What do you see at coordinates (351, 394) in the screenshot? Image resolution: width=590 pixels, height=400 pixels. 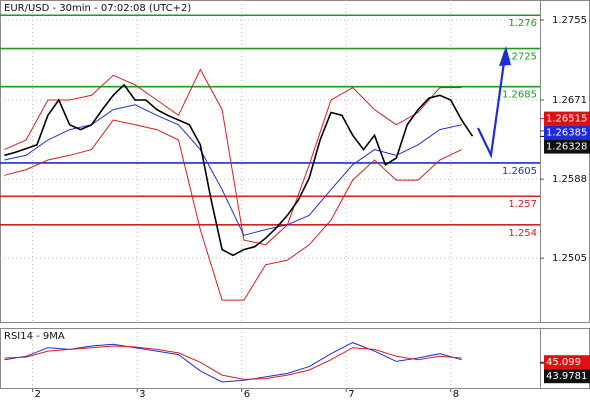 I see `x-tick-label: 7` at bounding box center [351, 394].